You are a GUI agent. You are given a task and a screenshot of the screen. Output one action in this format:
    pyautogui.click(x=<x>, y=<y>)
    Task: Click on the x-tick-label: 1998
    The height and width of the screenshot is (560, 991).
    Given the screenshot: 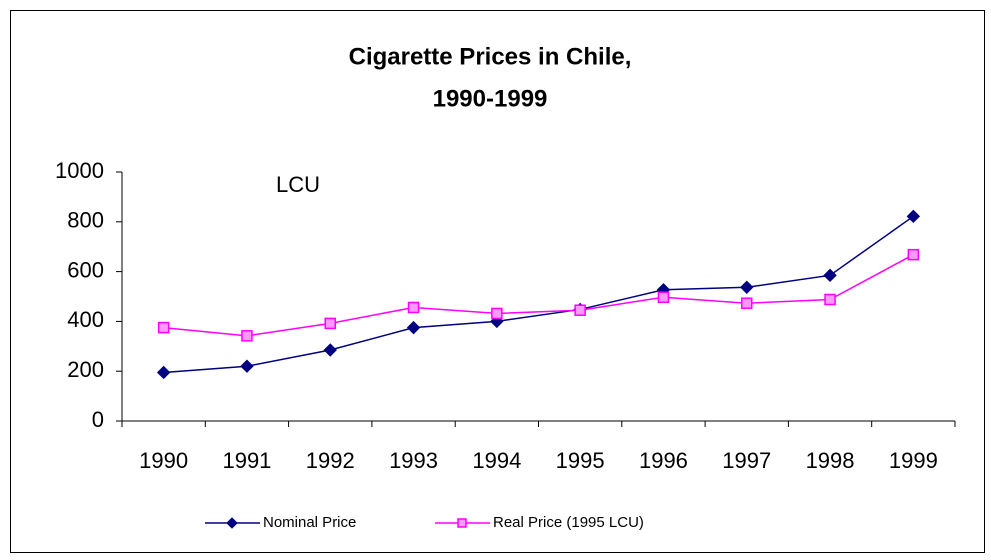 What is the action you would take?
    pyautogui.click(x=830, y=460)
    